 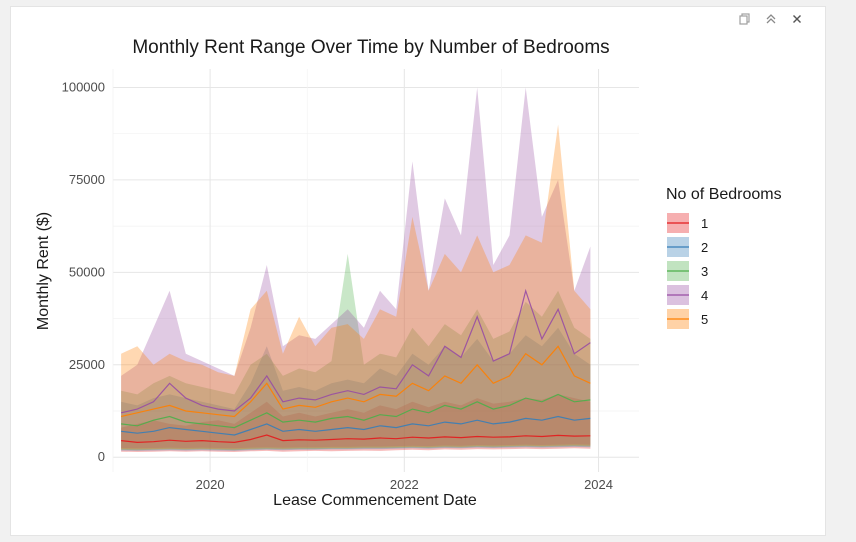 I want to click on series-1-median-line, so click(x=356, y=439).